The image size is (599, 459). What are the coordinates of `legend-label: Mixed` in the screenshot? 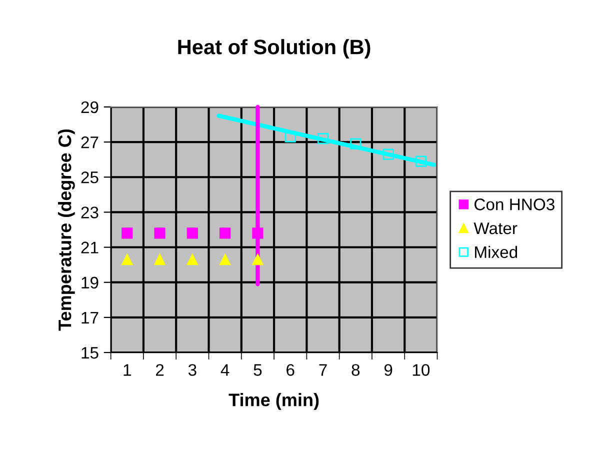 It's located at (496, 252).